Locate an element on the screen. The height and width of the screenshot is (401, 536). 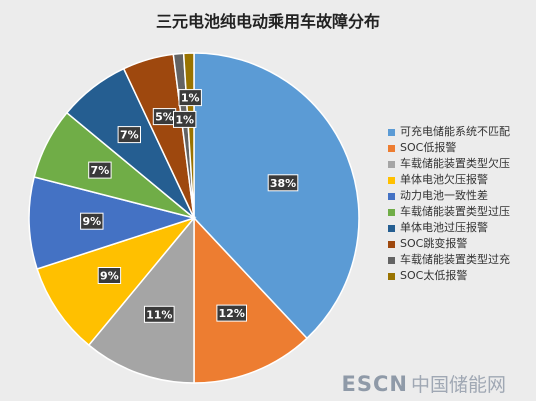
pie-data-label-2: 12% is located at coordinates (231, 313).